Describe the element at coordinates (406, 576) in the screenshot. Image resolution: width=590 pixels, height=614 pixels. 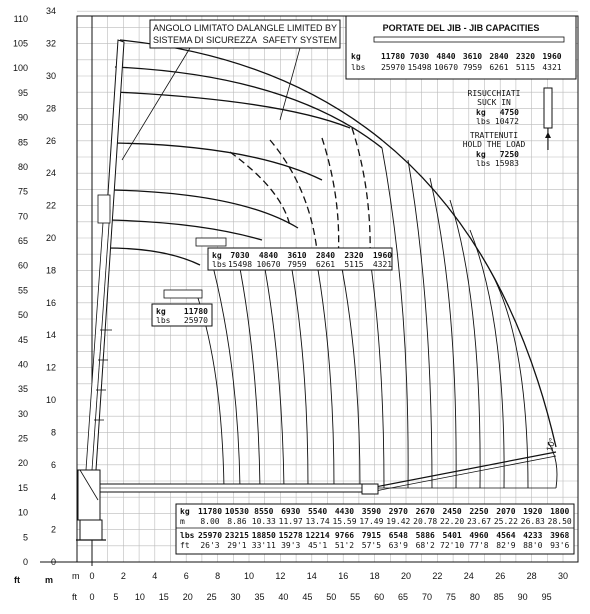
I see `x-tick-m: 20` at that location.